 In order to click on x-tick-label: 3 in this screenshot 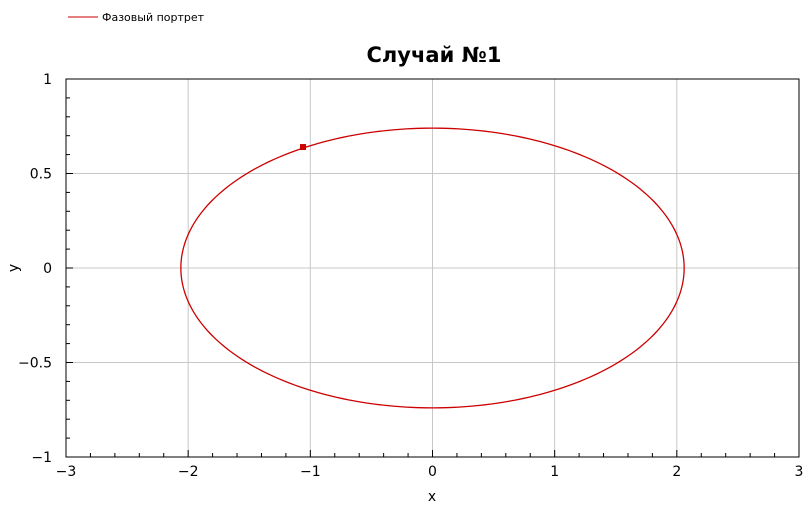, I will do `click(799, 472)`.